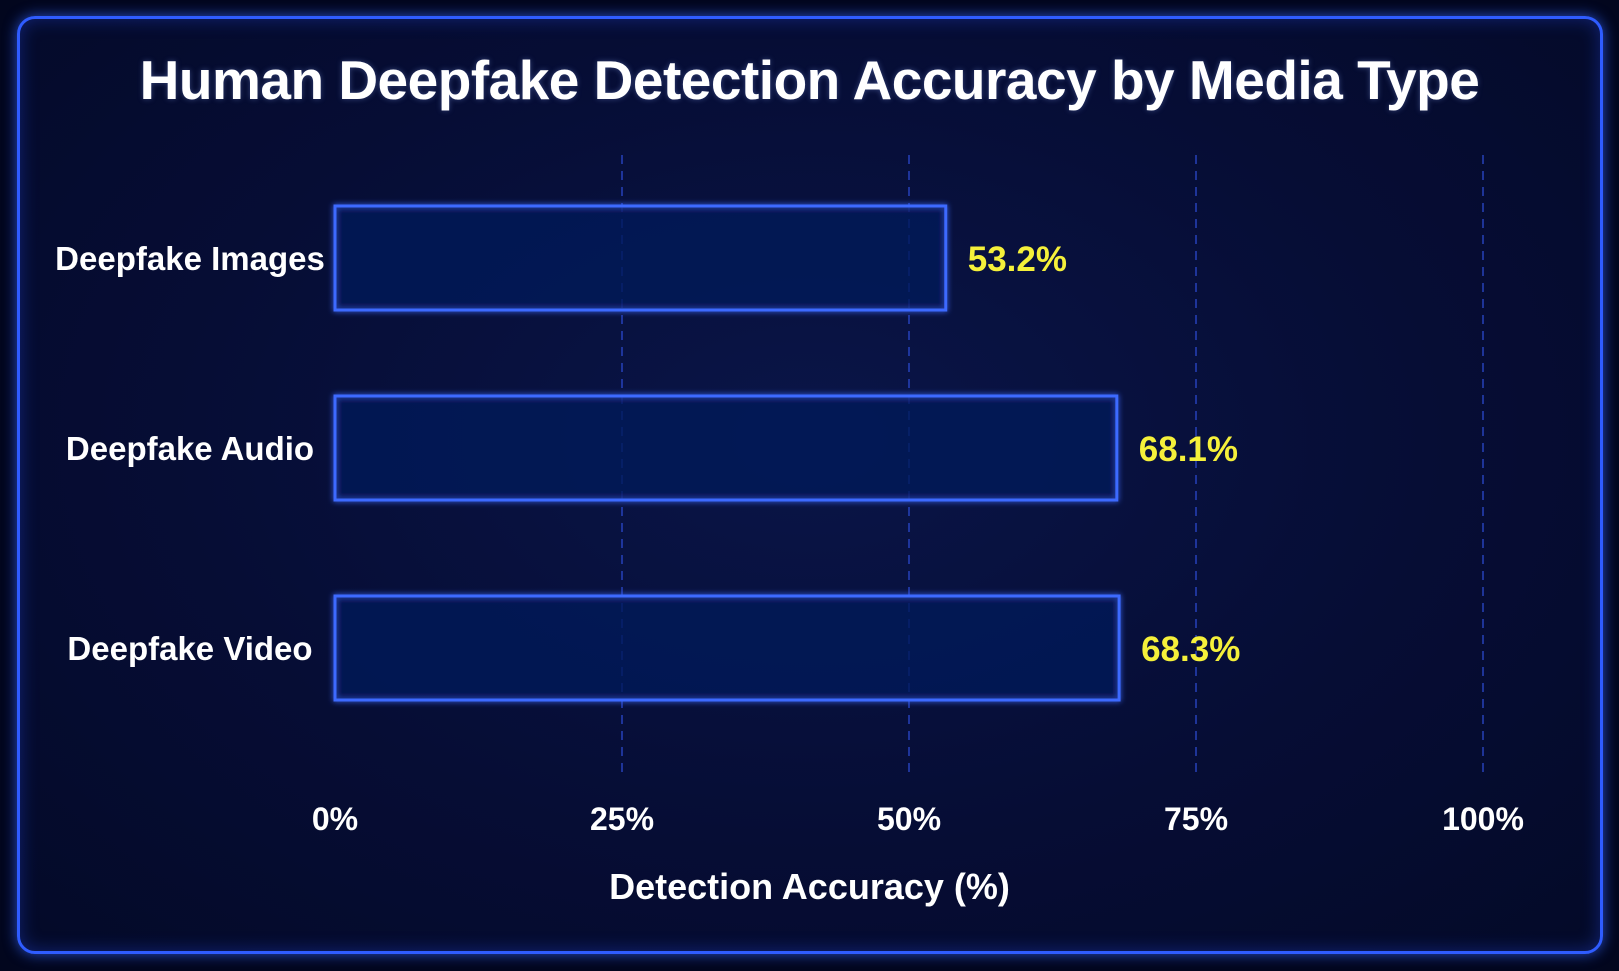 The image size is (1619, 971). I want to click on x-tick-label: 50%, so click(909, 819).